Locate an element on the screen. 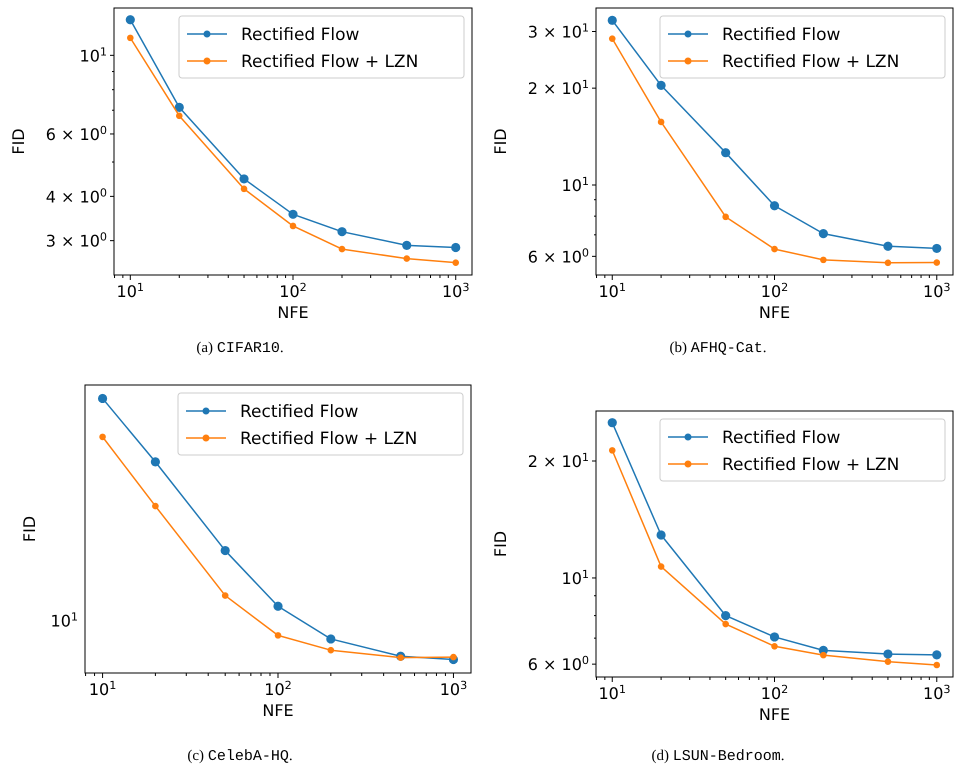 The height and width of the screenshot is (780, 957). y-tick-label: 3 × 10$^{0}$ is located at coordinates (76, 240).